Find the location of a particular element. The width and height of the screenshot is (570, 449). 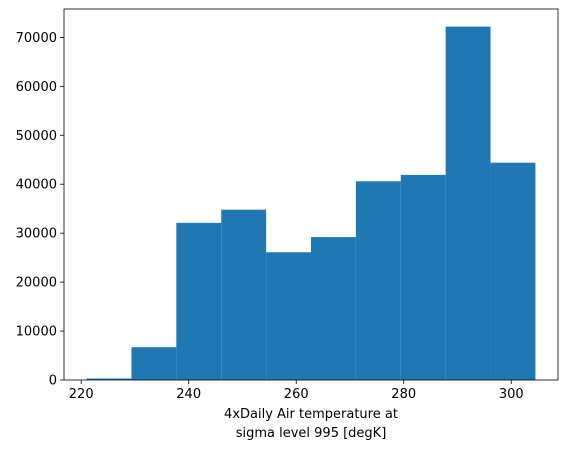

x-axis-label-line2: sigma level 995 [degK] is located at coordinates (311, 433).